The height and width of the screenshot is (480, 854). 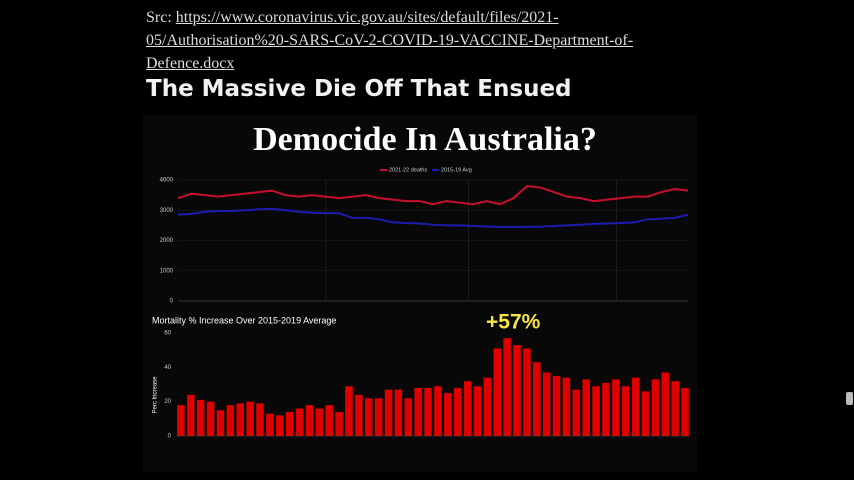 What do you see at coordinates (156, 395) in the screenshot?
I see `y-axis-label: Perc Increase` at bounding box center [156, 395].